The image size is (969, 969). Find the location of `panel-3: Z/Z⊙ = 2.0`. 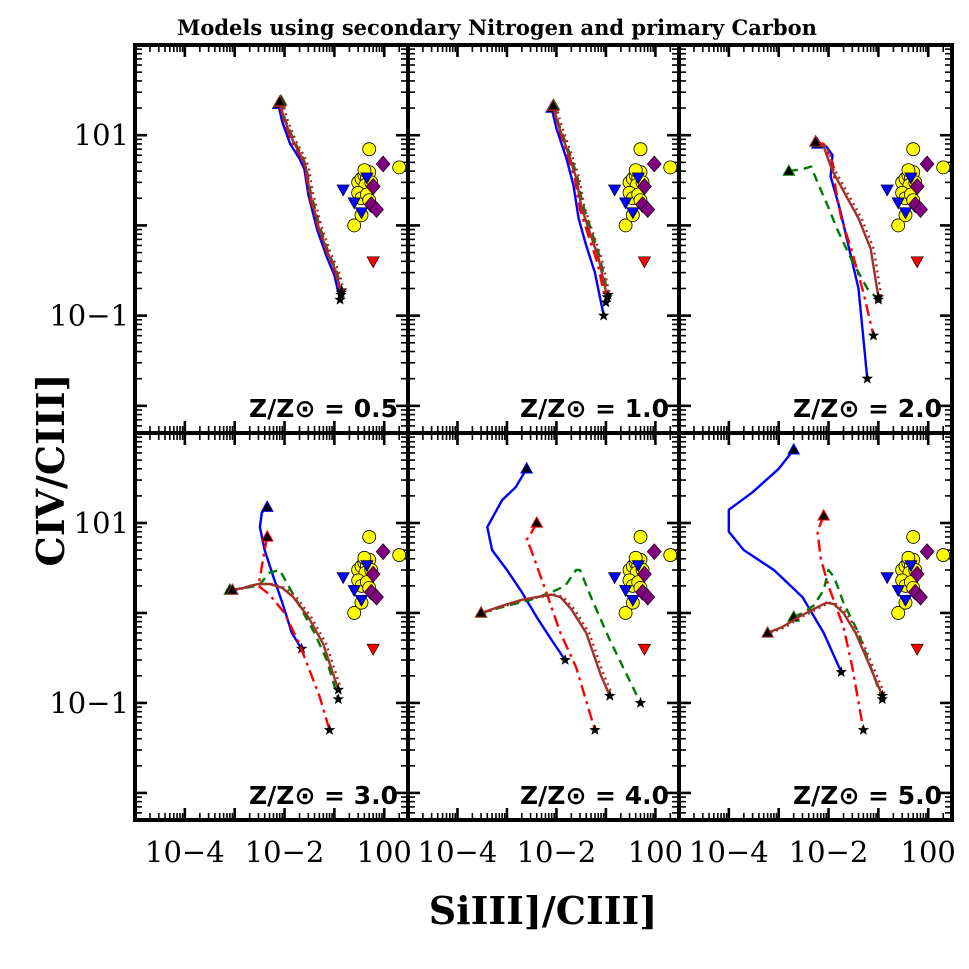

panel-3: Z/Z⊙ = 2.0 is located at coordinates (815, 239).